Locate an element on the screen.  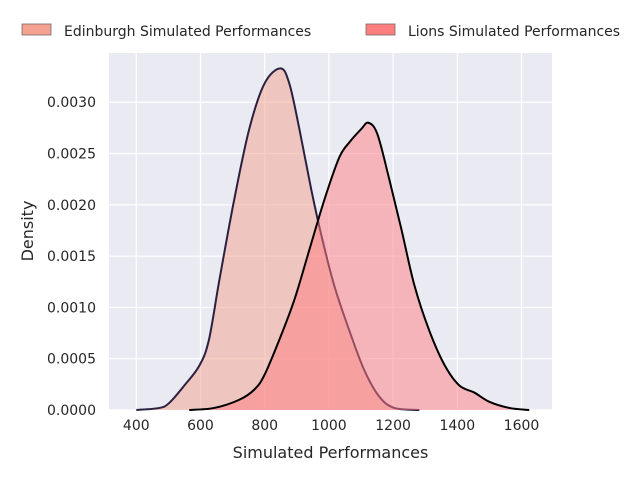
x-tick-label: 400 is located at coordinates (136, 426).